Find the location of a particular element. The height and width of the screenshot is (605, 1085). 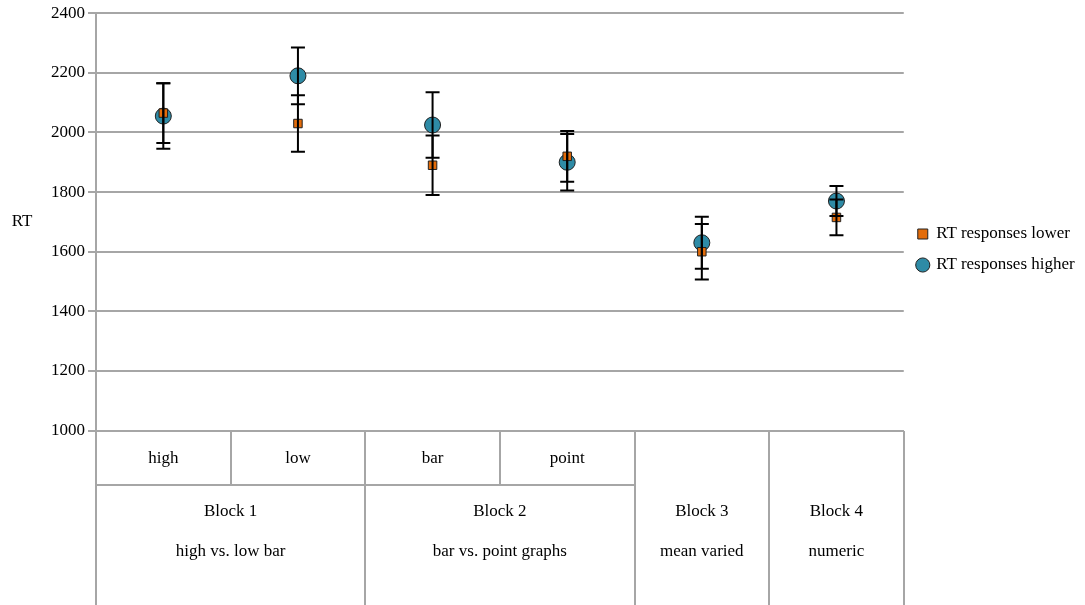

y-axis-title: RT is located at coordinates (22, 221).